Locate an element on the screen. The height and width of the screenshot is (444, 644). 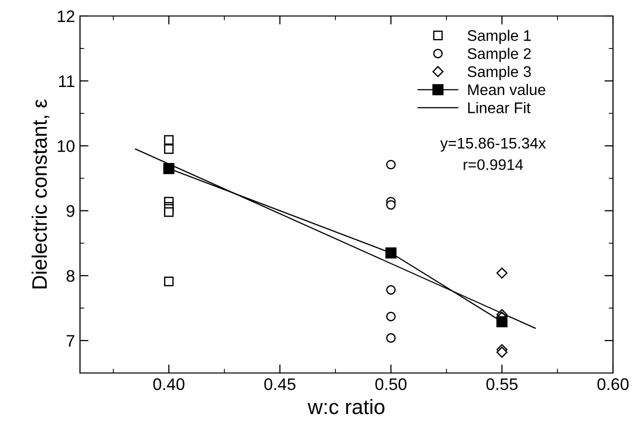
y-tick-label: 9 is located at coordinates (70, 211).